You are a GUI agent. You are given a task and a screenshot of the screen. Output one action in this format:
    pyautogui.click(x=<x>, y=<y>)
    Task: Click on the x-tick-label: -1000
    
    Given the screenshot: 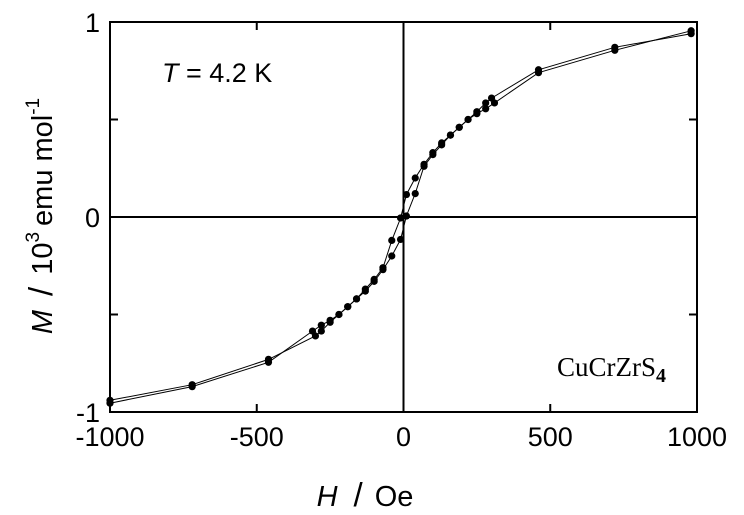 What is the action you would take?
    pyautogui.click(x=109, y=437)
    